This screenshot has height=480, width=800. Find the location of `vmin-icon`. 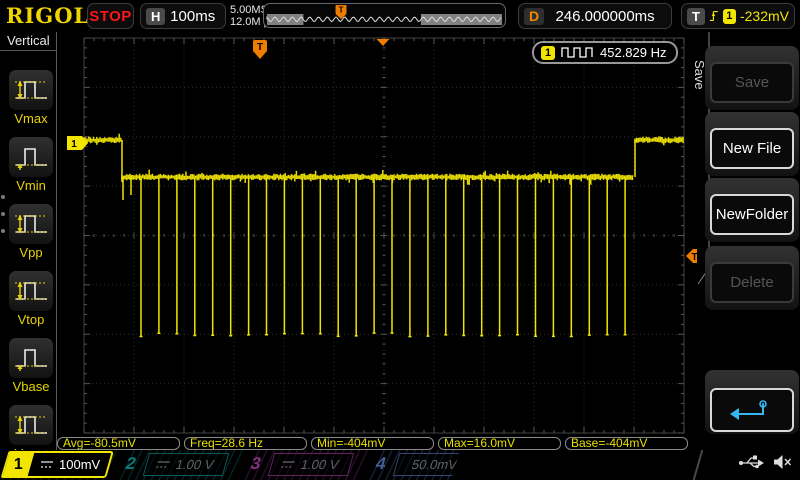

vmin-icon is located at coordinates (31, 159).